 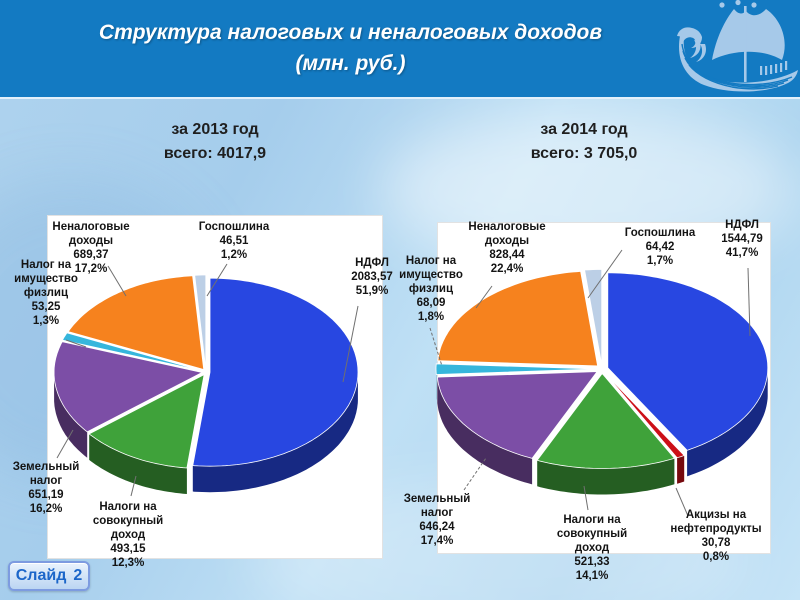 What do you see at coordinates (660, 261) in the screenshot?
I see `pie-label-line: 1,7%` at bounding box center [660, 261].